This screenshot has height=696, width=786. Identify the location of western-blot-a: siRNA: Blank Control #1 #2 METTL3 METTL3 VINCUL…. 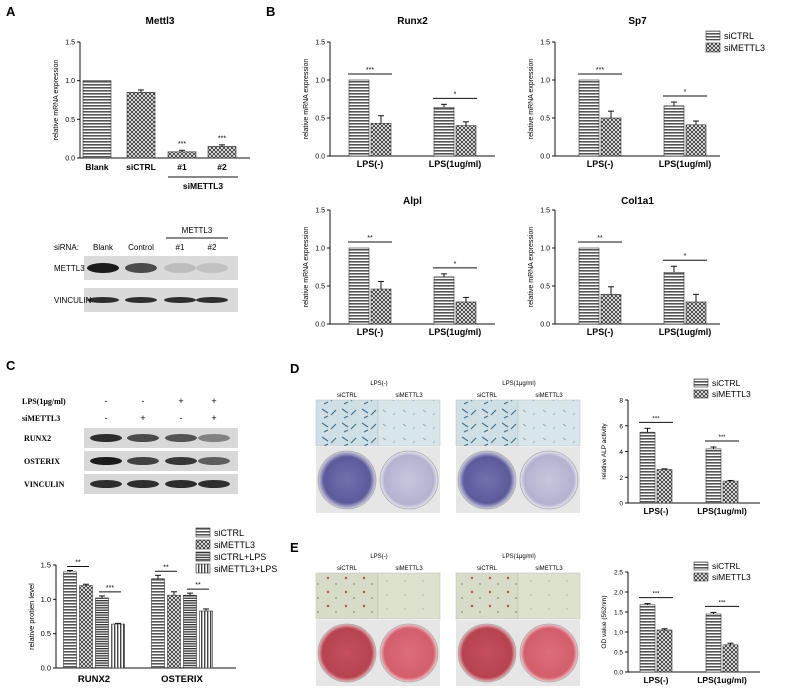
(146, 269).